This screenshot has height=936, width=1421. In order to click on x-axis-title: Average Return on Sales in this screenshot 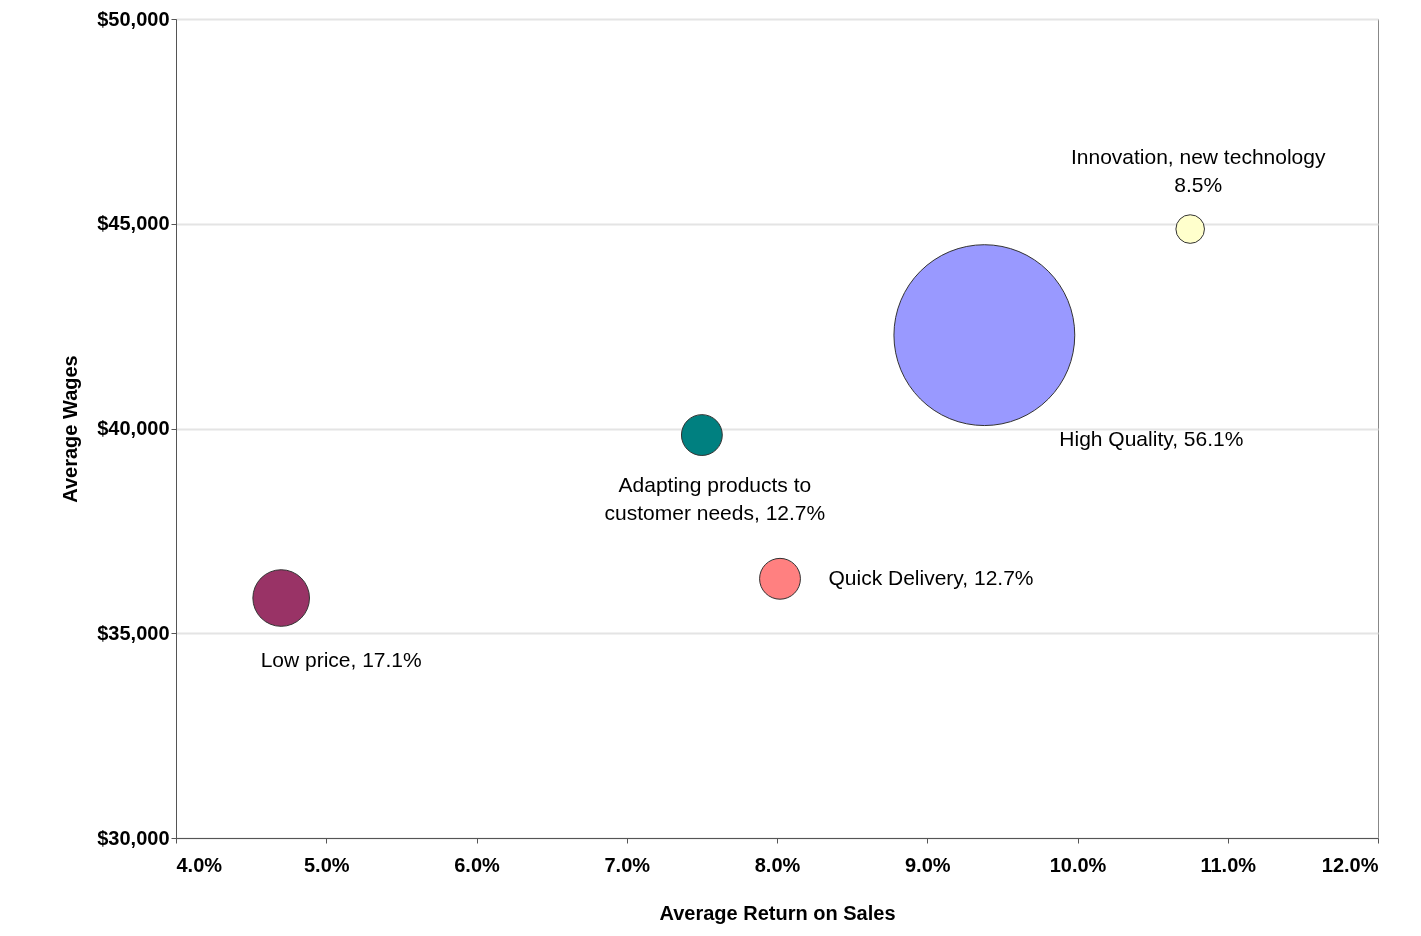, I will do `click(777, 912)`.